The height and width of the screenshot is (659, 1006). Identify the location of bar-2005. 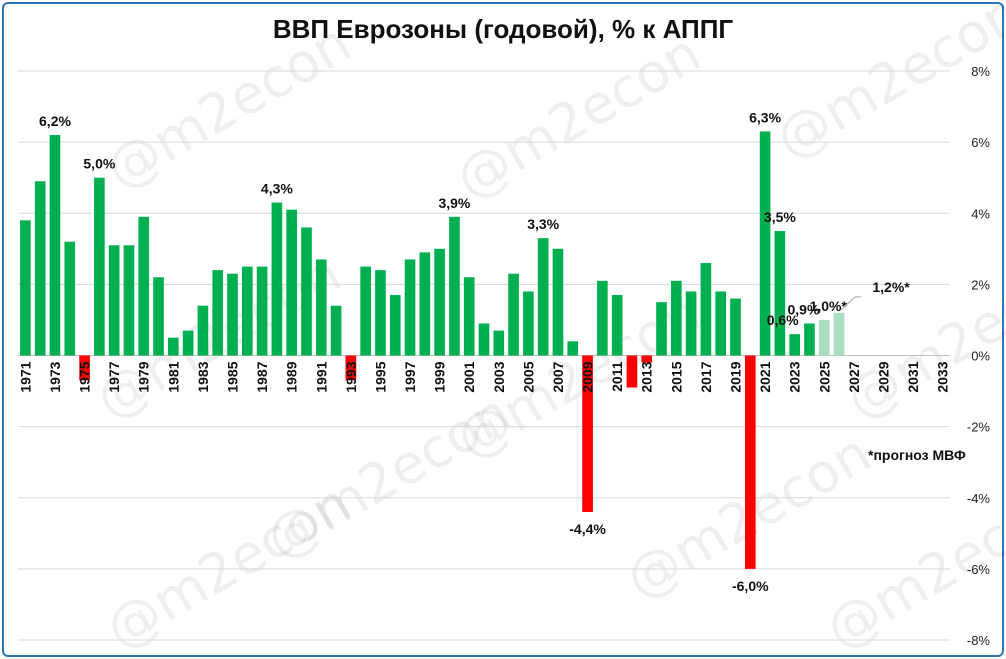
(528, 323).